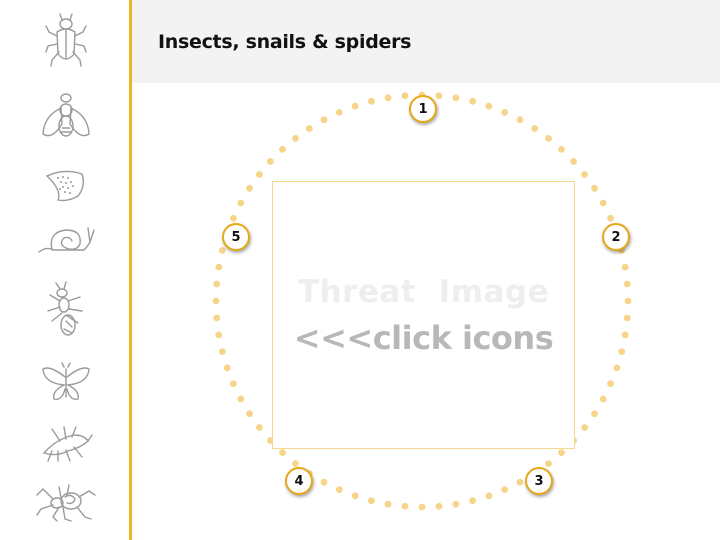 The width and height of the screenshot is (720, 540). Describe the element at coordinates (66, 240) in the screenshot. I see `snail-icon` at that location.